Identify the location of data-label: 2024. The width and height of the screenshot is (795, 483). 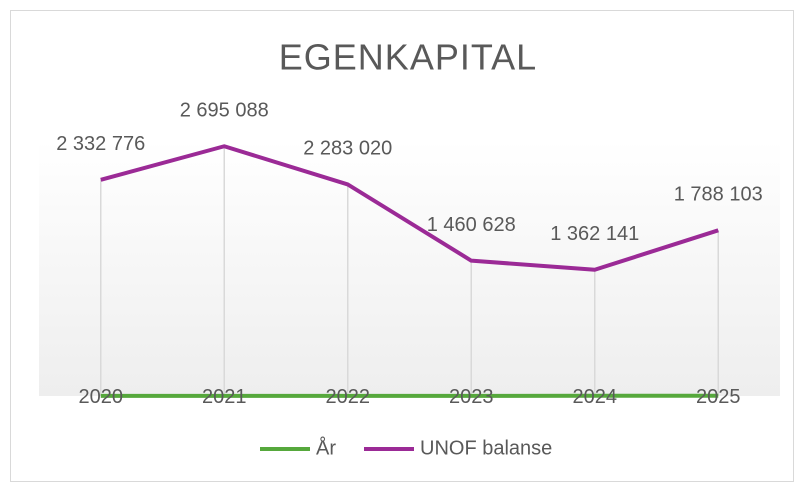
(595, 397).